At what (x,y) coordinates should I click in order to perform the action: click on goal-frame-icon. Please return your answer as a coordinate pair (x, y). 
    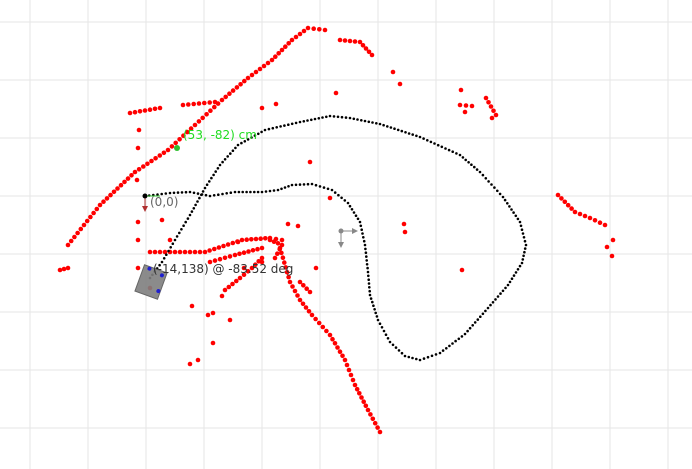
    Looking at the image, I should click on (348, 238).